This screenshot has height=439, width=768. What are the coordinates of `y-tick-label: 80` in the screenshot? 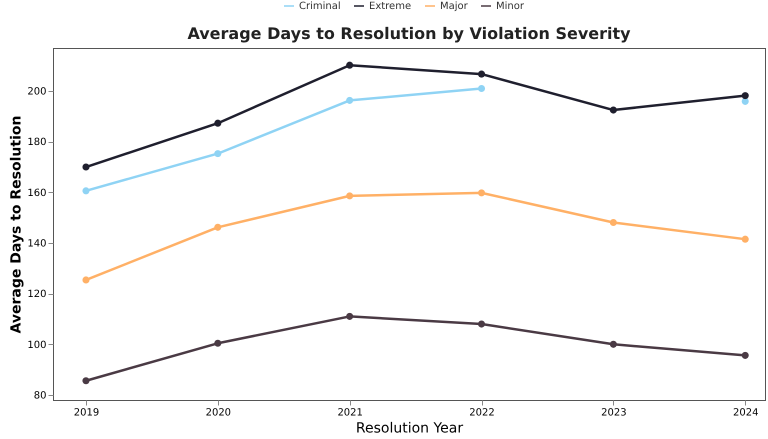 It's located at (40, 396).